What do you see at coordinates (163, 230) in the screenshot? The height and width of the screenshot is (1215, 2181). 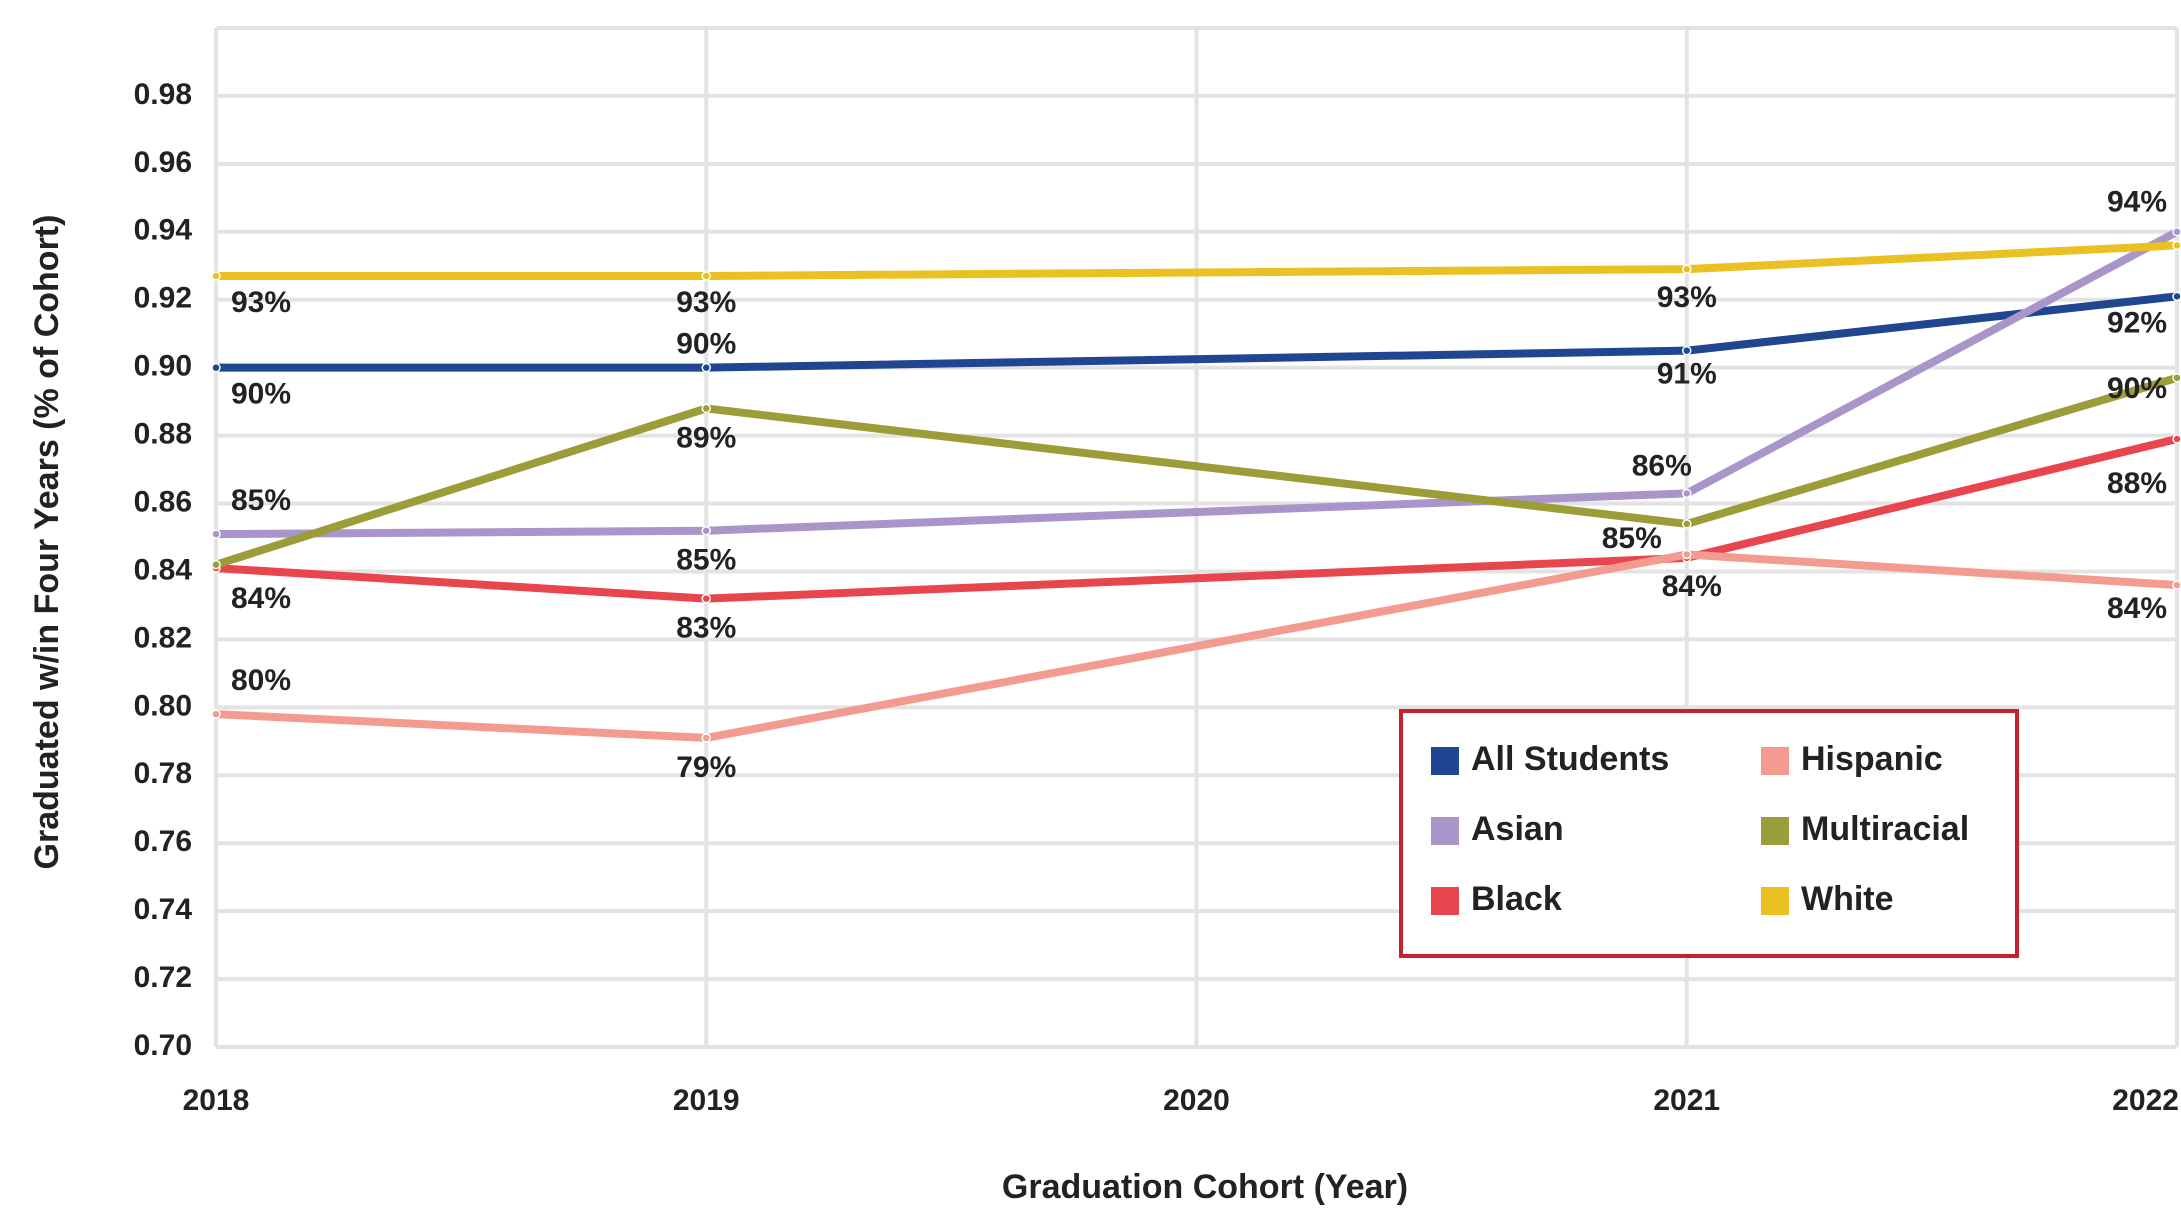 I see `y-tick-label: 0.94` at bounding box center [163, 230].